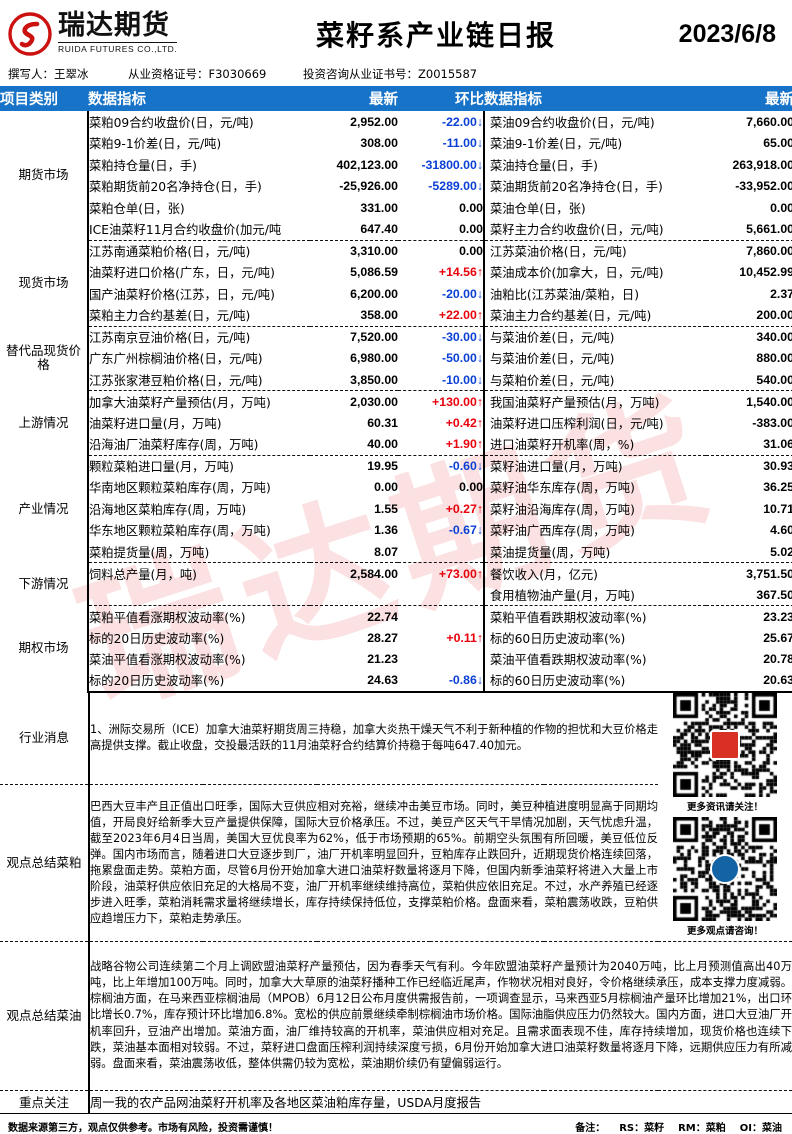 The height and width of the screenshot is (1134, 792). I want to click on indicator-right: 菜籽油广西库存(周，万吨), so click(594, 530).